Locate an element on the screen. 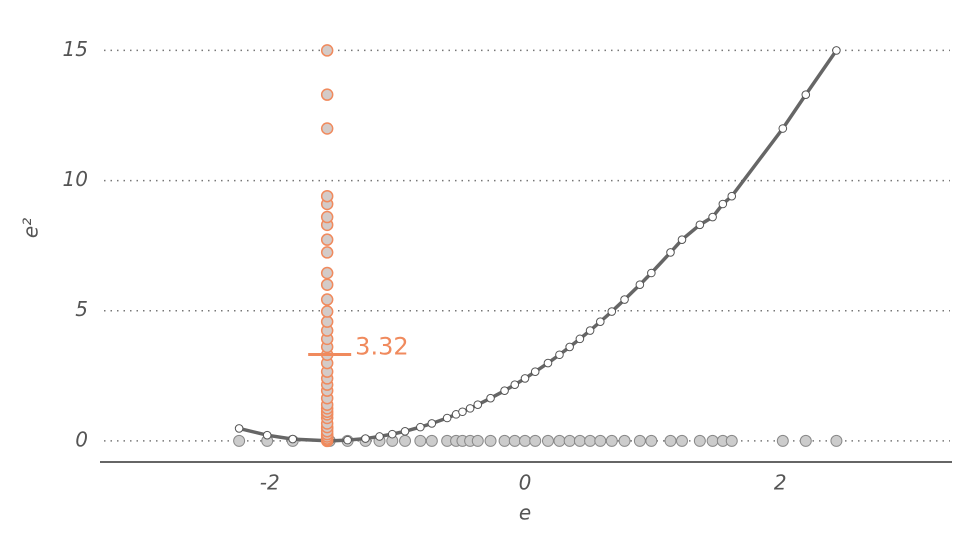 This screenshot has width=960, height=544. x-tick-label: 0 is located at coordinates (525, 483).